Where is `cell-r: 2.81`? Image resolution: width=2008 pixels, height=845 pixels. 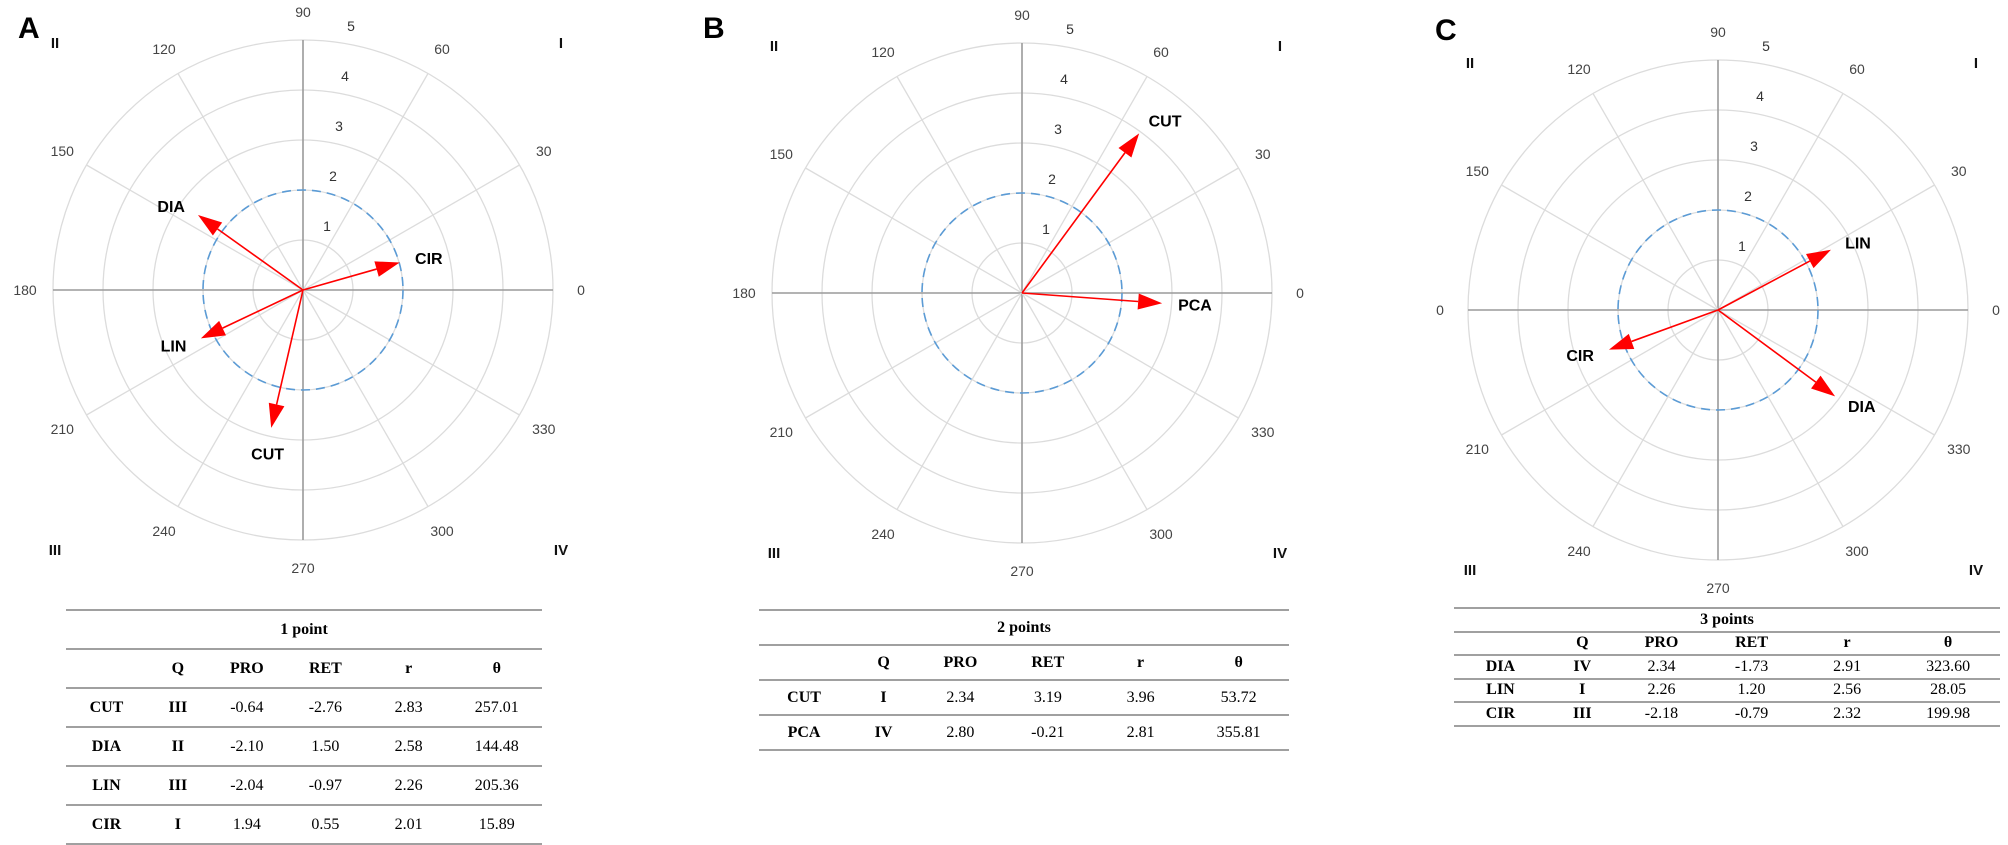 cell-r: 2.81 is located at coordinates (1140, 732).